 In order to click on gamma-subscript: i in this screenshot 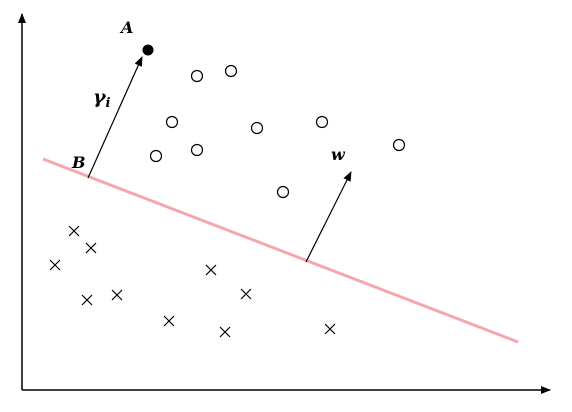, I will do `click(108, 103)`.